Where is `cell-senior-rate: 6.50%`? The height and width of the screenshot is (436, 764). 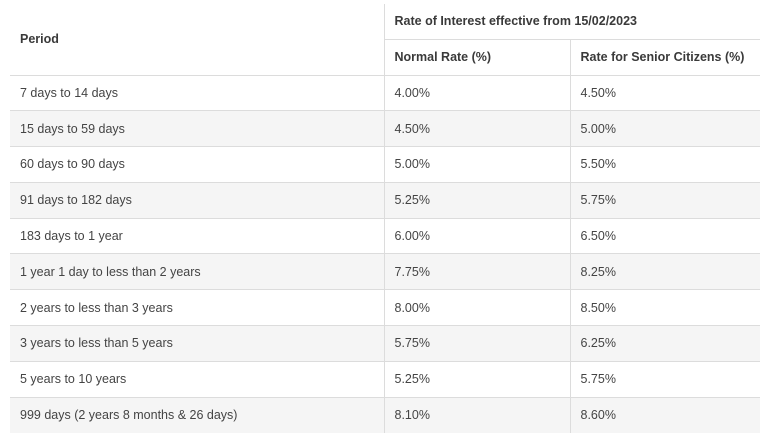 cell-senior-rate: 6.50% is located at coordinates (664, 235).